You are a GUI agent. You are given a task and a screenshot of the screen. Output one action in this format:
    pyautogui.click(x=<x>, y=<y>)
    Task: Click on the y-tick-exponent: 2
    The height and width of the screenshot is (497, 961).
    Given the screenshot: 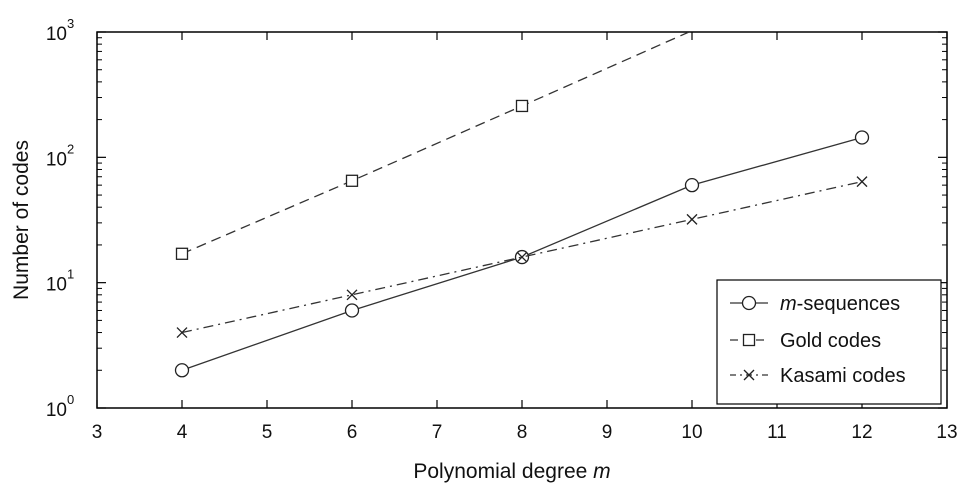 What is the action you would take?
    pyautogui.click(x=70, y=148)
    